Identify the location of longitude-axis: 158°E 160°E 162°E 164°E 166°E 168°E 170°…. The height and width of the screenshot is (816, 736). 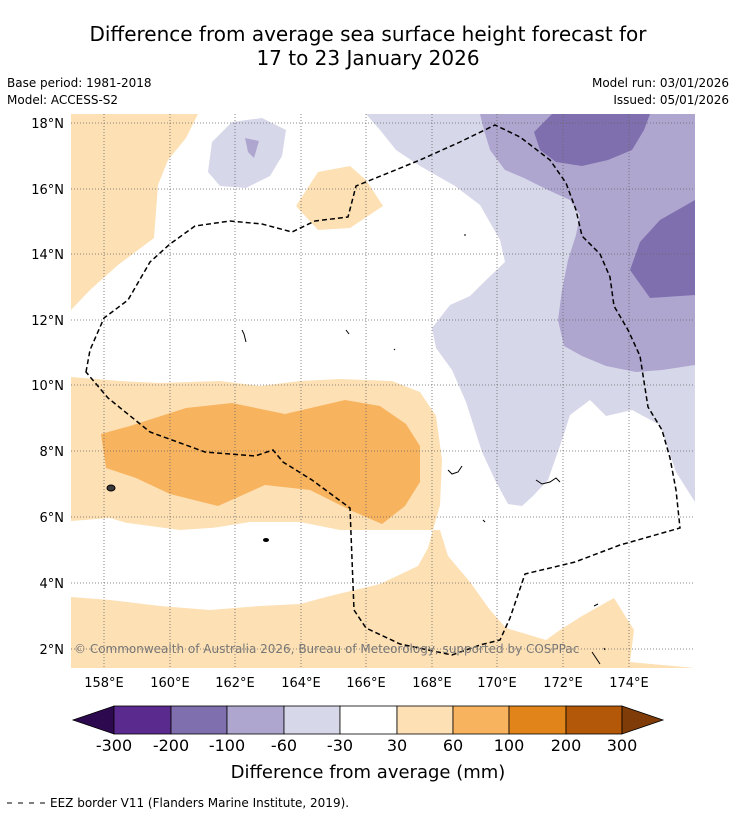
(366, 683).